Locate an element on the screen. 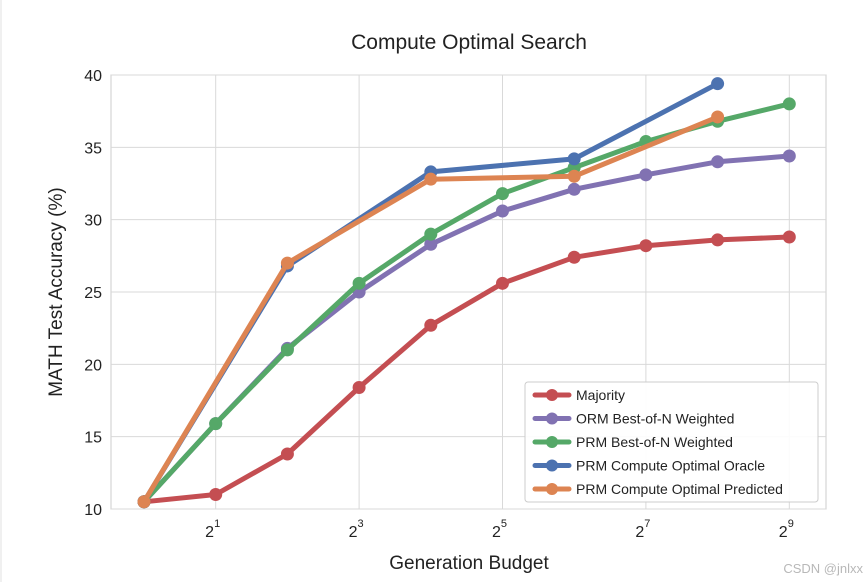 Image resolution: width=867 pixels, height=582 pixels. legend-label: Majority is located at coordinates (600, 395).